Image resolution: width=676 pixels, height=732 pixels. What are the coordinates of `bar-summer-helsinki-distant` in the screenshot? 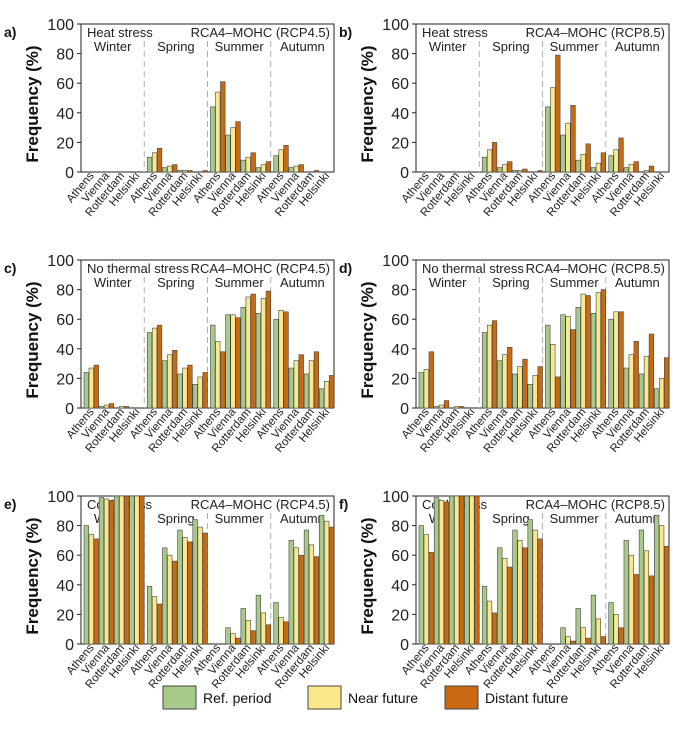 It's located at (268, 634).